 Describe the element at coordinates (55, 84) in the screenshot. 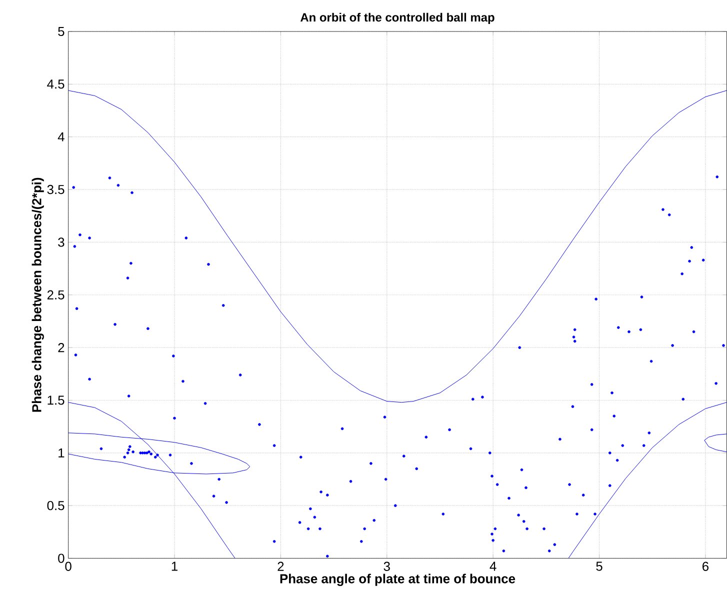

I see `y-tick-label: 4.5` at that location.